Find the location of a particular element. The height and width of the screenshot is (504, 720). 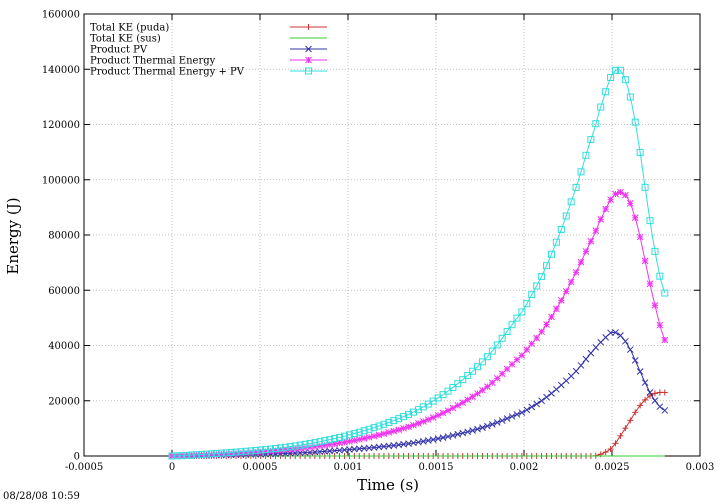

y-tick-label: 160000 is located at coordinates (61, 15).